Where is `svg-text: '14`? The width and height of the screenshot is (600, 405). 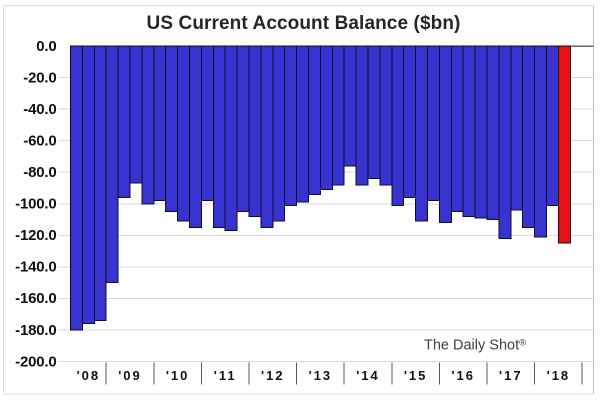 svg-text: '14 is located at coordinates (368, 375).